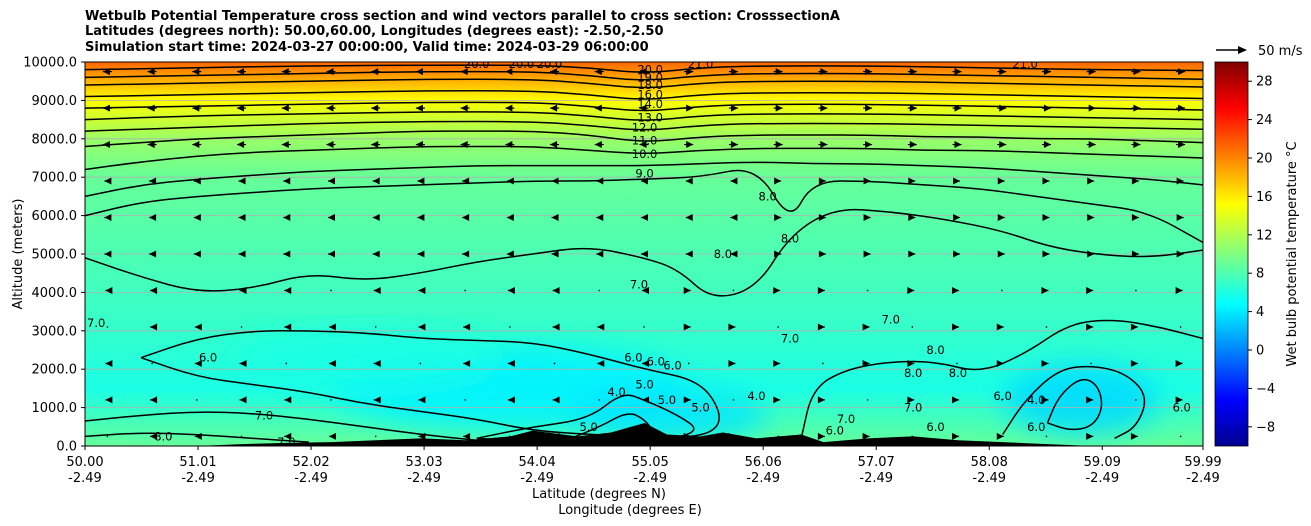 Image resolution: width=1311 pixels, height=526 pixels. I want to click on colorbar-tick-label: 28, so click(1264, 82).